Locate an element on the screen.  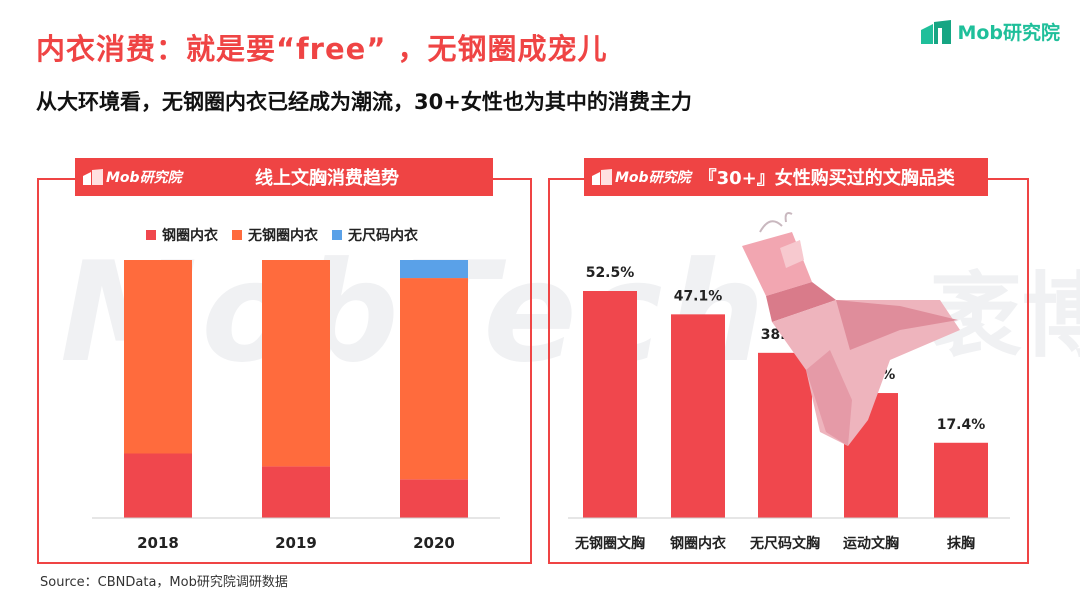
legend-swatch-blue is located at coordinates (337, 235).